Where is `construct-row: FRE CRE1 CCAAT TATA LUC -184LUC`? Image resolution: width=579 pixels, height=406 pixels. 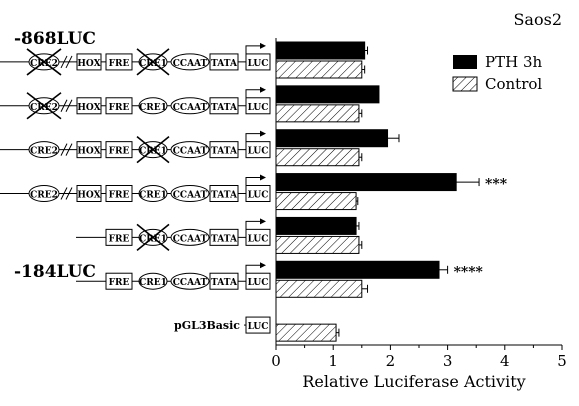
construct-row: FRE CRE1 CCAAT TATA LUC -184LUC is located at coordinates (142, 276).